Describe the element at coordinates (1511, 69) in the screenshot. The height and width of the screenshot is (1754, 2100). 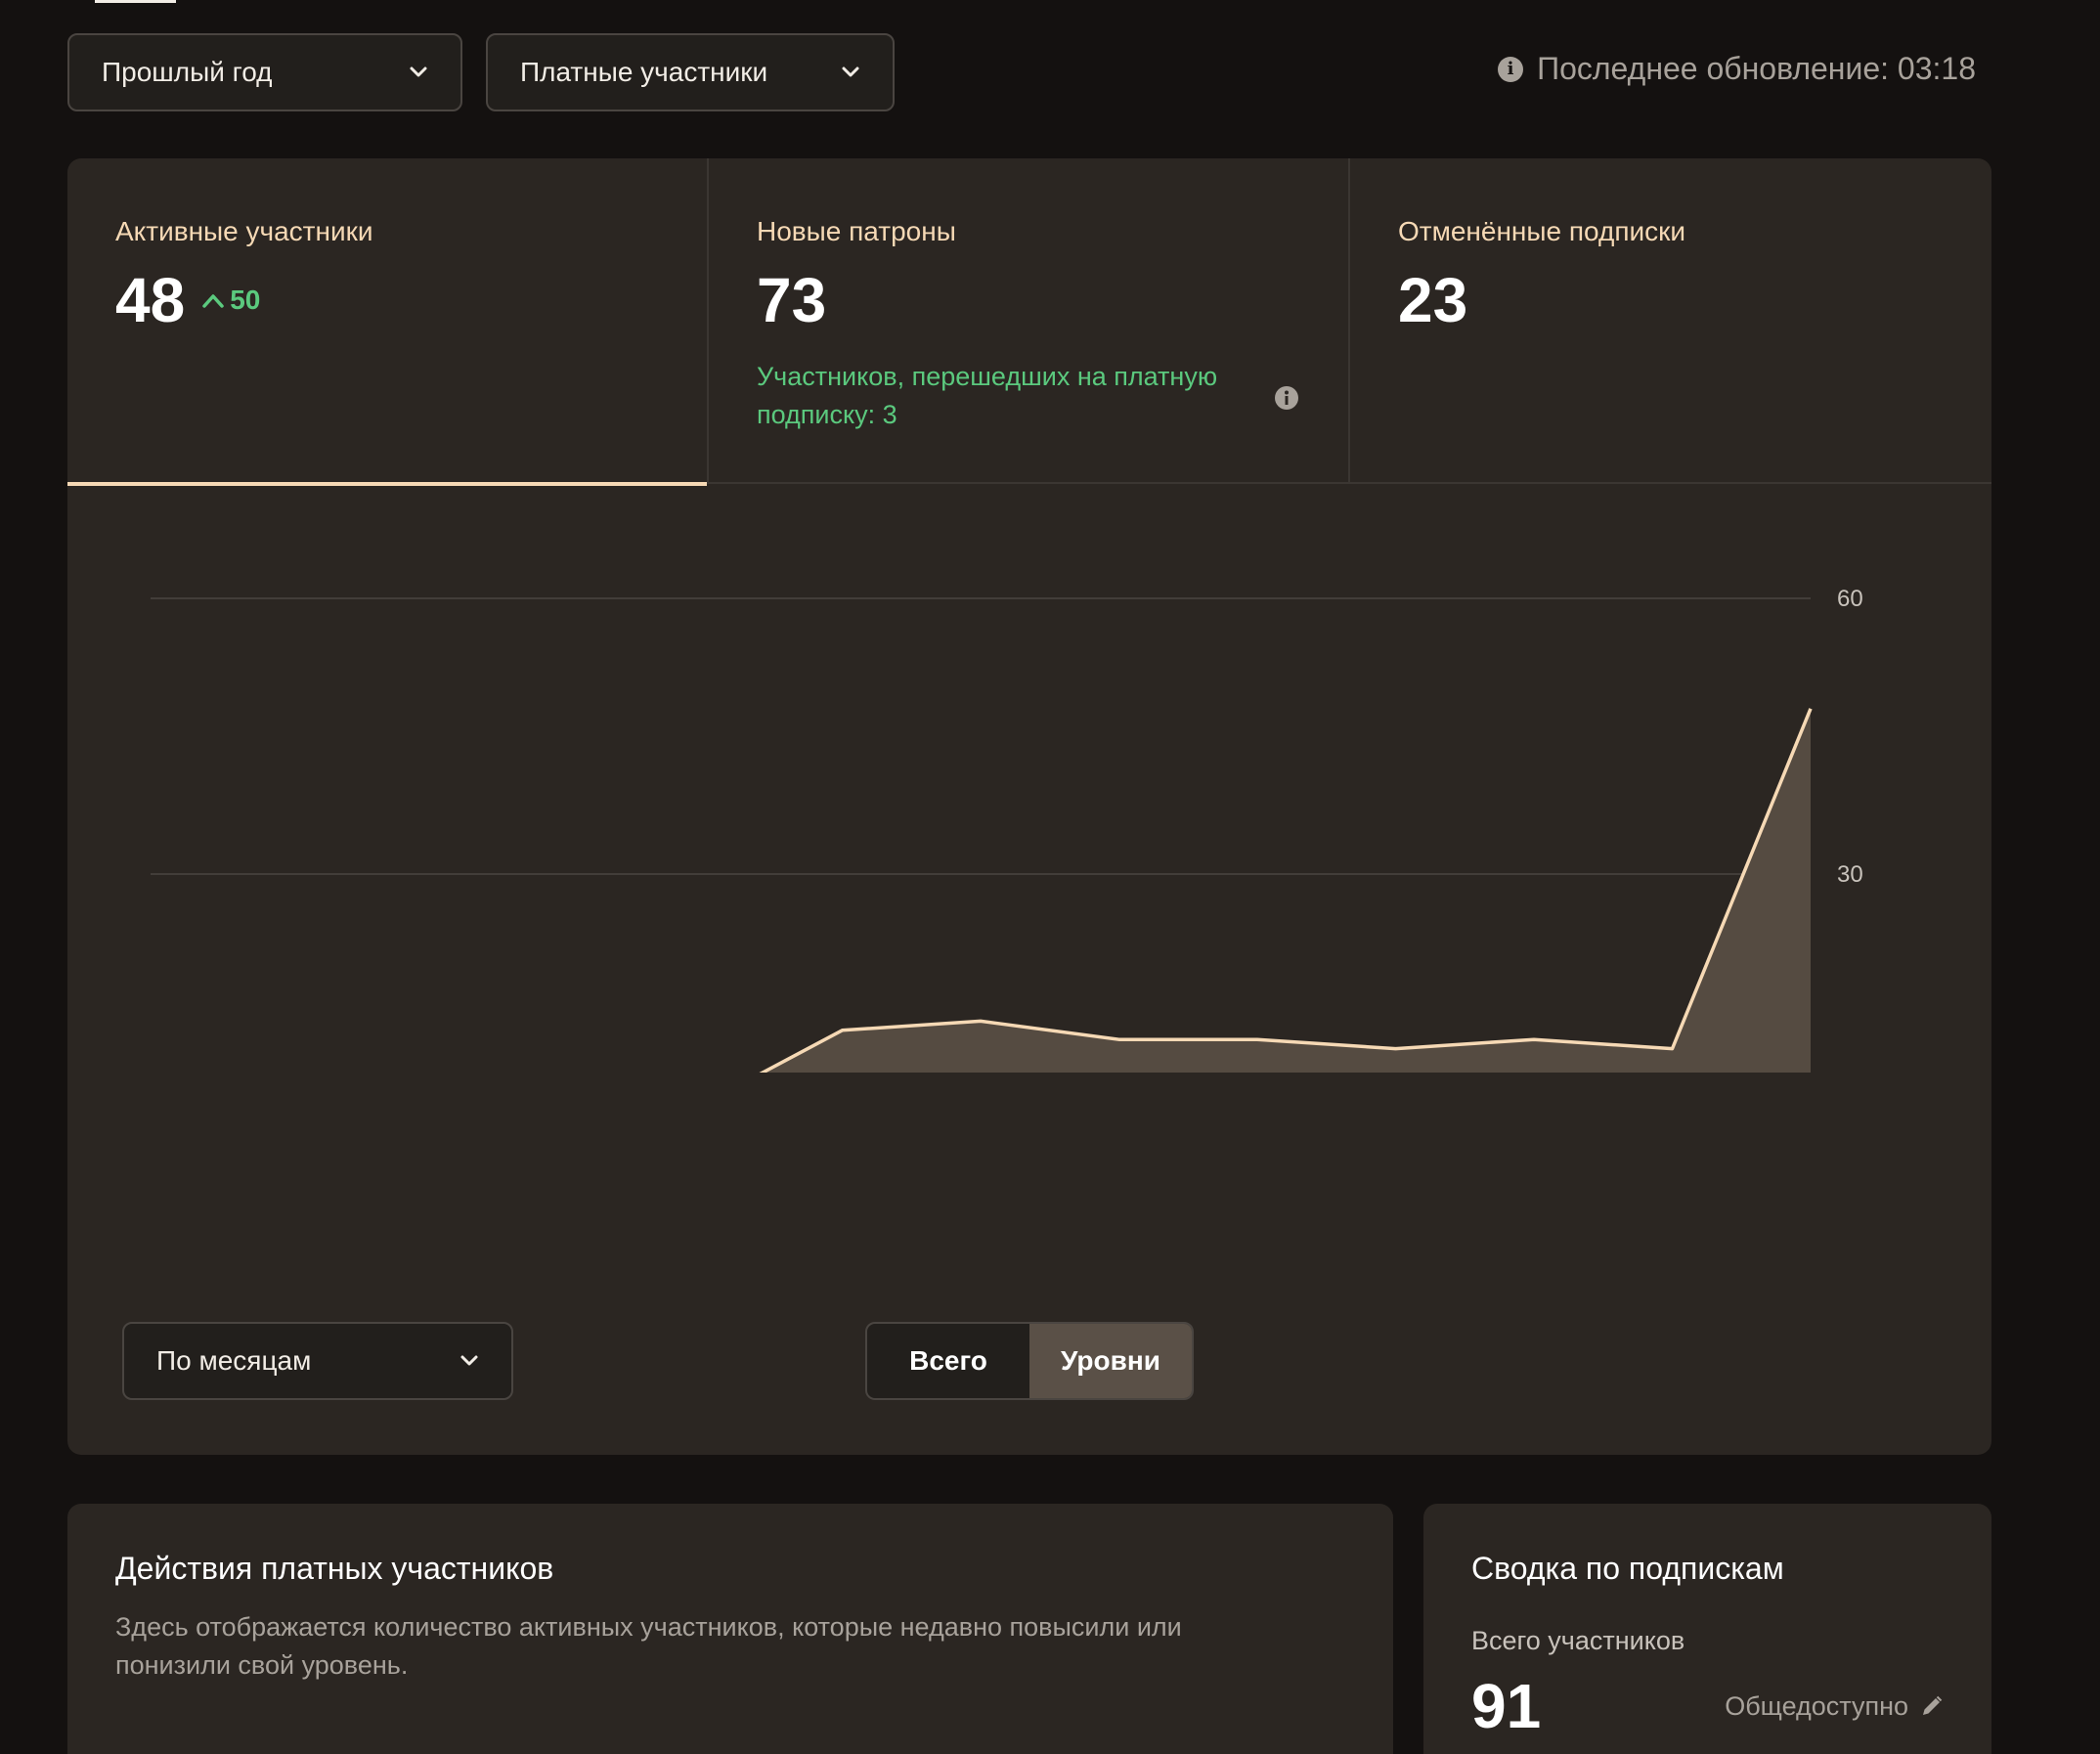
I see `info-icon: i` at that location.